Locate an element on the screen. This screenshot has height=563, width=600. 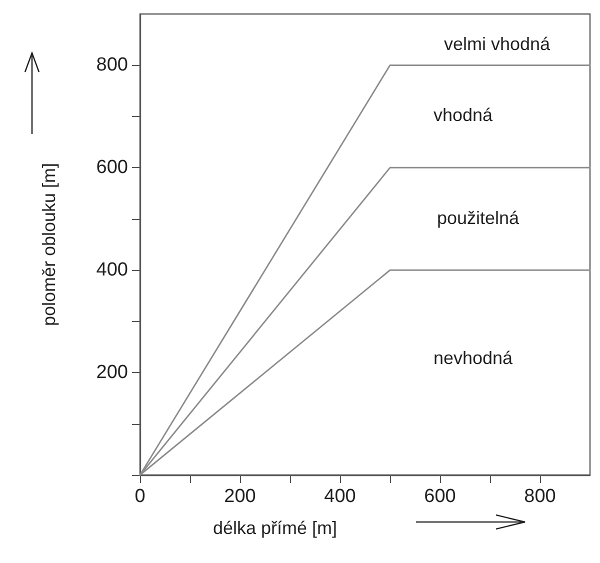
x-tick-label: 400 is located at coordinates (340, 496).